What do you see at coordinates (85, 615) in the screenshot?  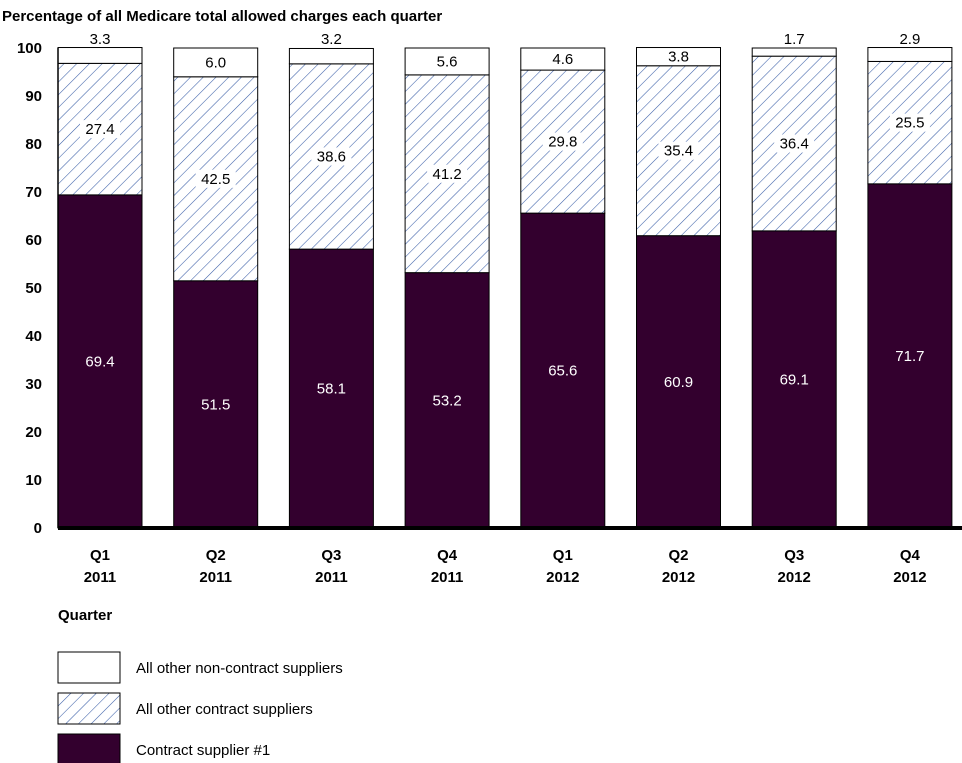 I see `x-axis-label: Quarter` at bounding box center [85, 615].